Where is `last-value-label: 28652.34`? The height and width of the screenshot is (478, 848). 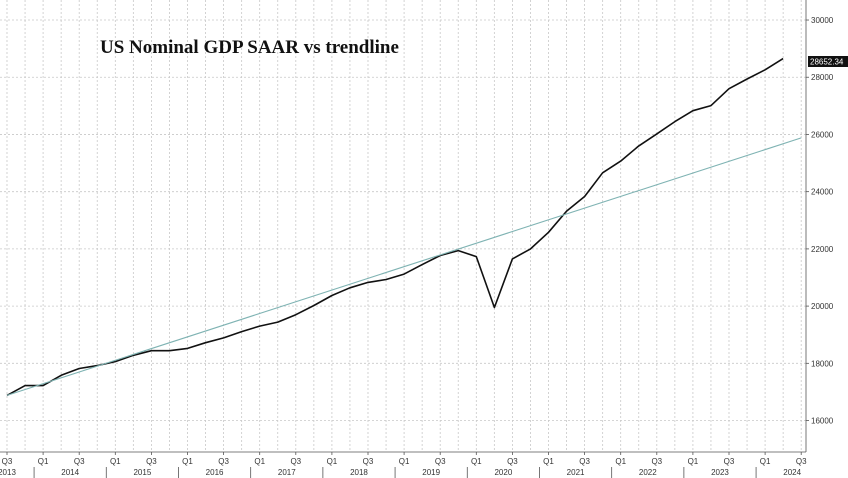
last-value-label: 28652.34 is located at coordinates (827, 62).